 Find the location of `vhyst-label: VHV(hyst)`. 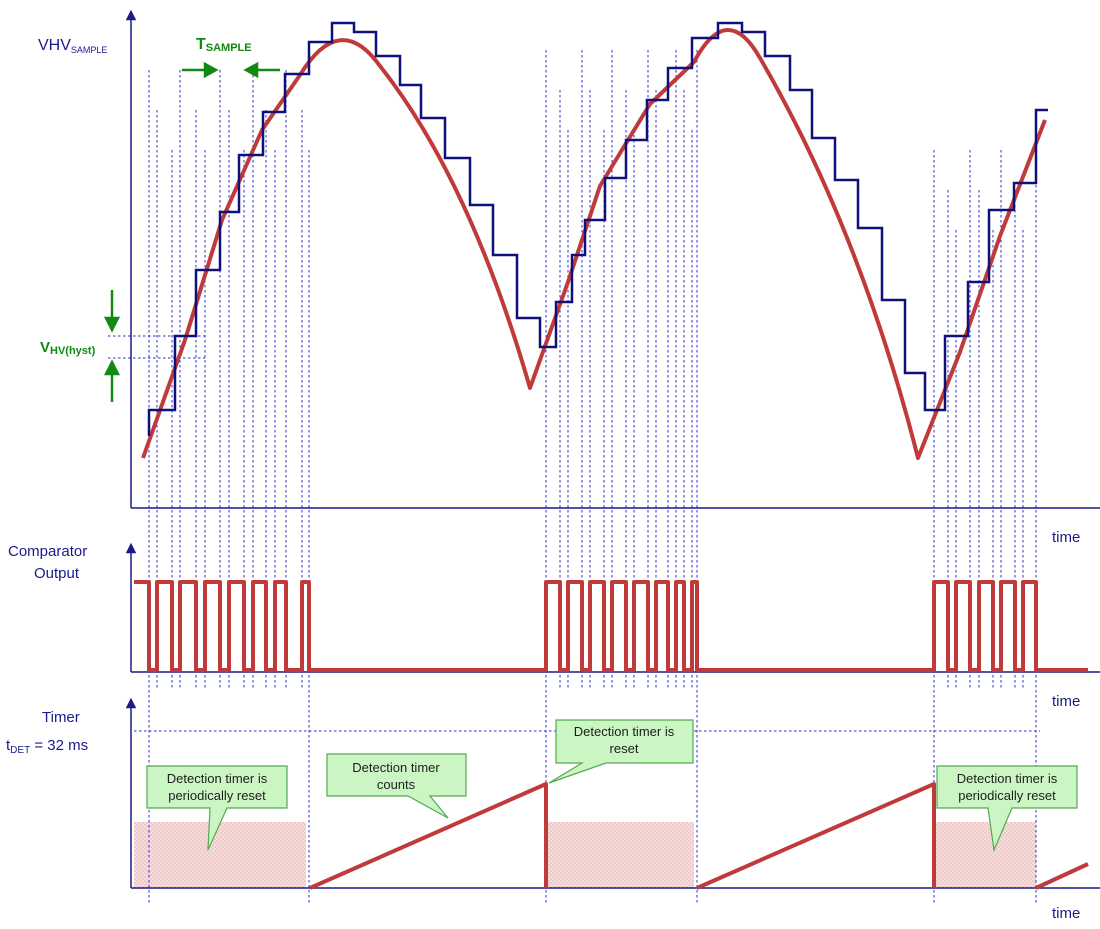

vhyst-label: VHV(hyst) is located at coordinates (68, 348).